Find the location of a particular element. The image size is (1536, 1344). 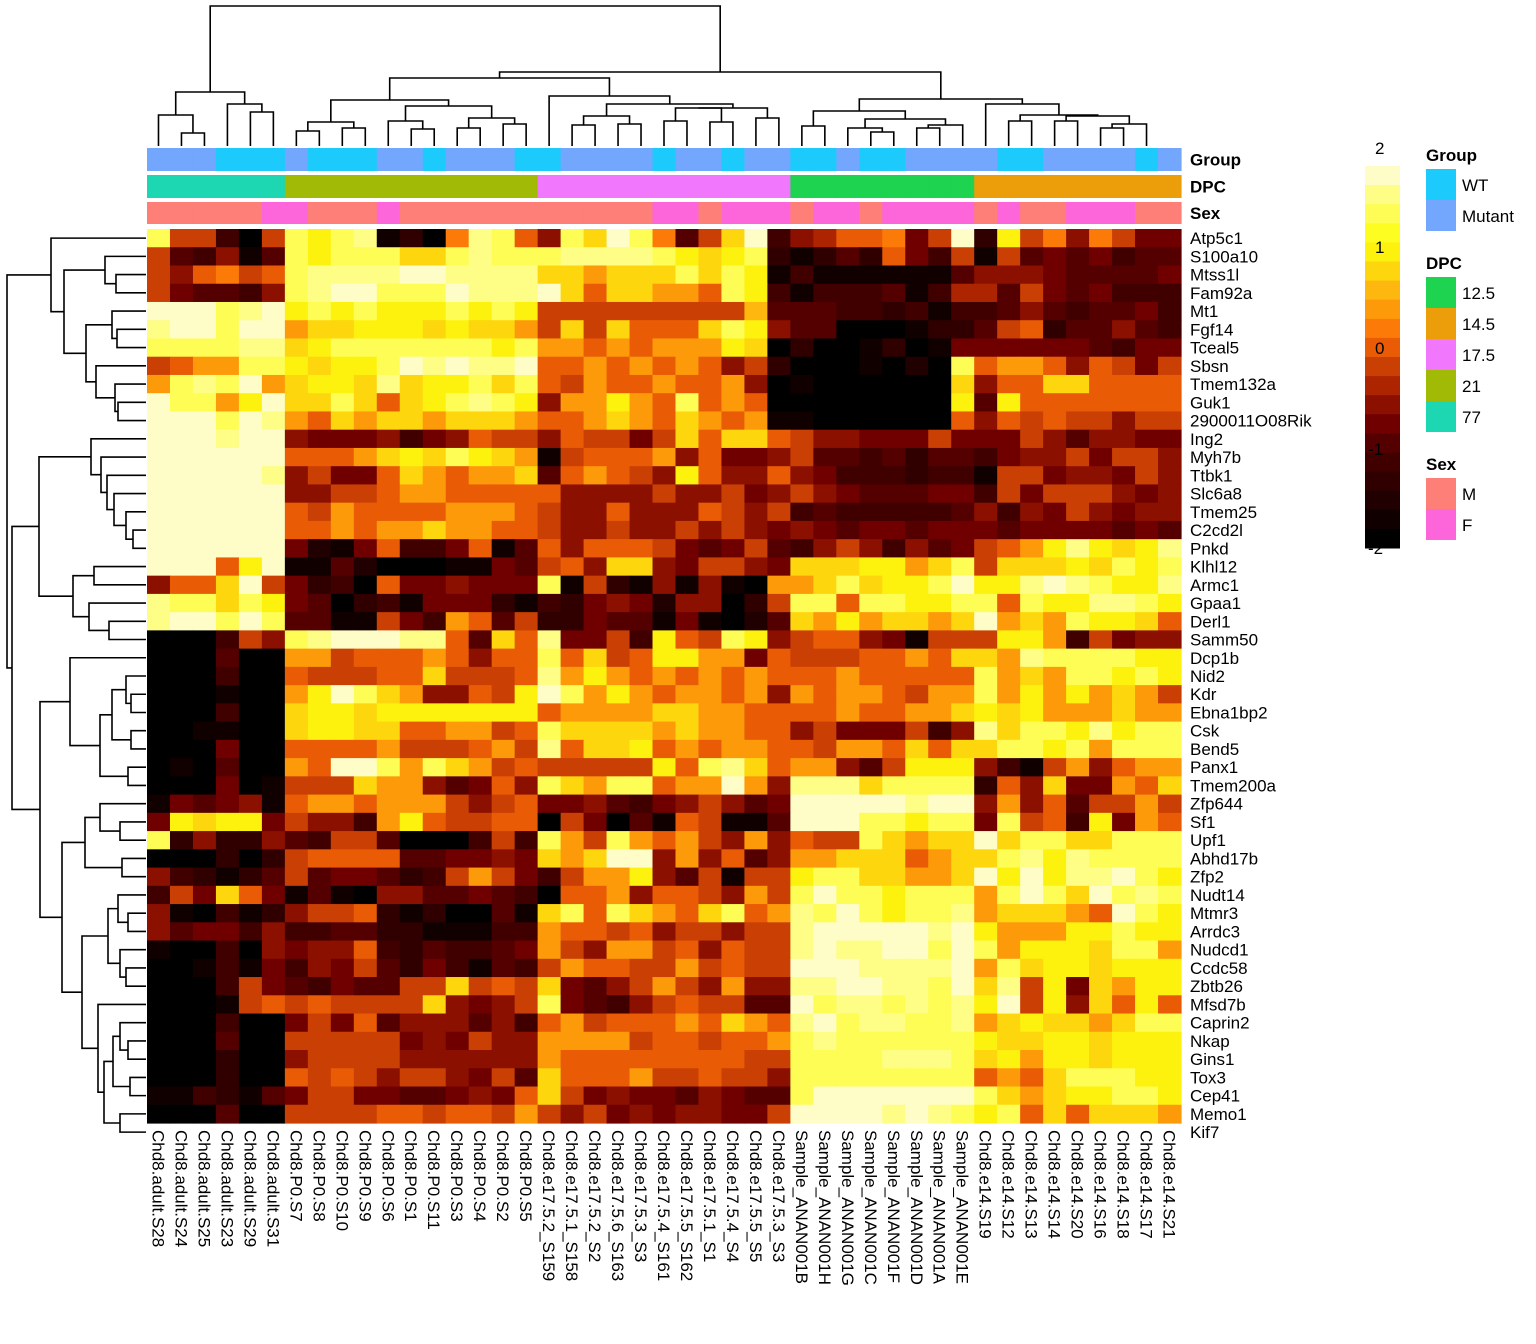

annotation-cell-group is located at coordinates (273, 159).